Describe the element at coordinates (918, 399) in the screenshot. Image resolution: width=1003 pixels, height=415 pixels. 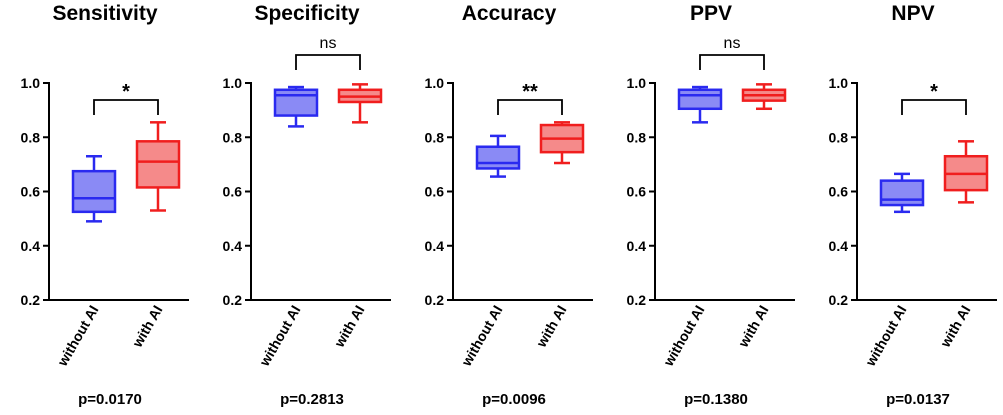
I see `p-value-label: p=0.0137` at that location.